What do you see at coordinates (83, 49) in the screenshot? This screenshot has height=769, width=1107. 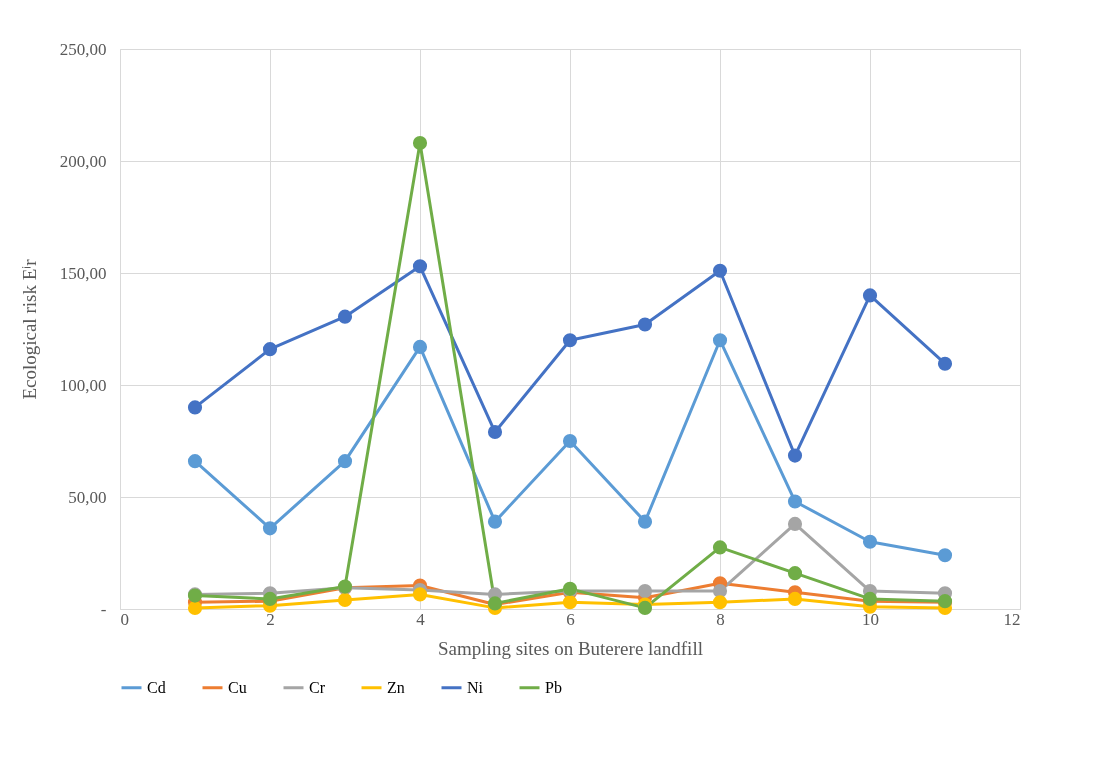 I see `y-tick-label: 250,00` at bounding box center [83, 49].